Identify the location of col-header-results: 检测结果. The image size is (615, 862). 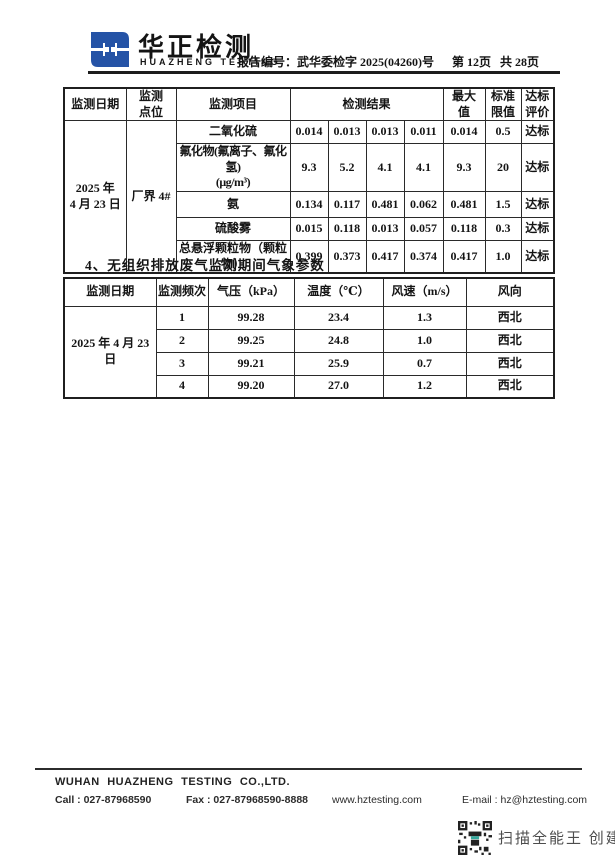
(366, 104).